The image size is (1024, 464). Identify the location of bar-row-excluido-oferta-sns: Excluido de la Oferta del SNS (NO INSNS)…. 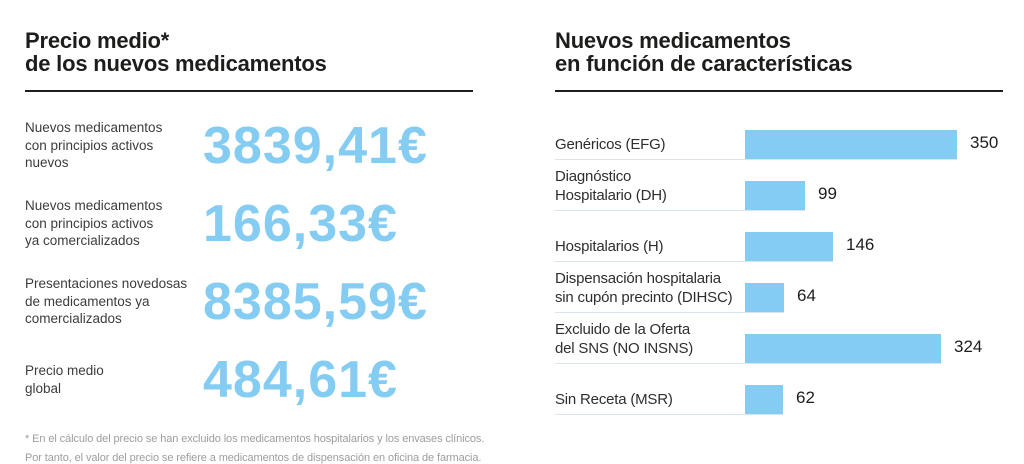
(787, 338).